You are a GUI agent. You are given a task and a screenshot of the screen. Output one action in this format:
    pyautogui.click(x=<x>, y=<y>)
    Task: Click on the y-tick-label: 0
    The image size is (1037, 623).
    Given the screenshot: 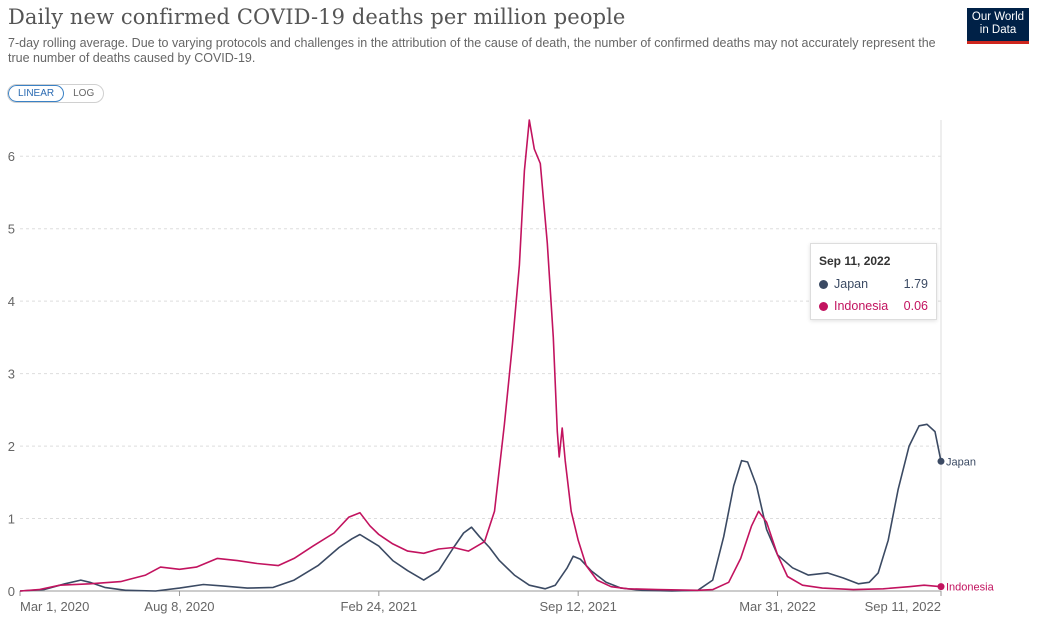 What is the action you would take?
    pyautogui.click(x=11, y=591)
    